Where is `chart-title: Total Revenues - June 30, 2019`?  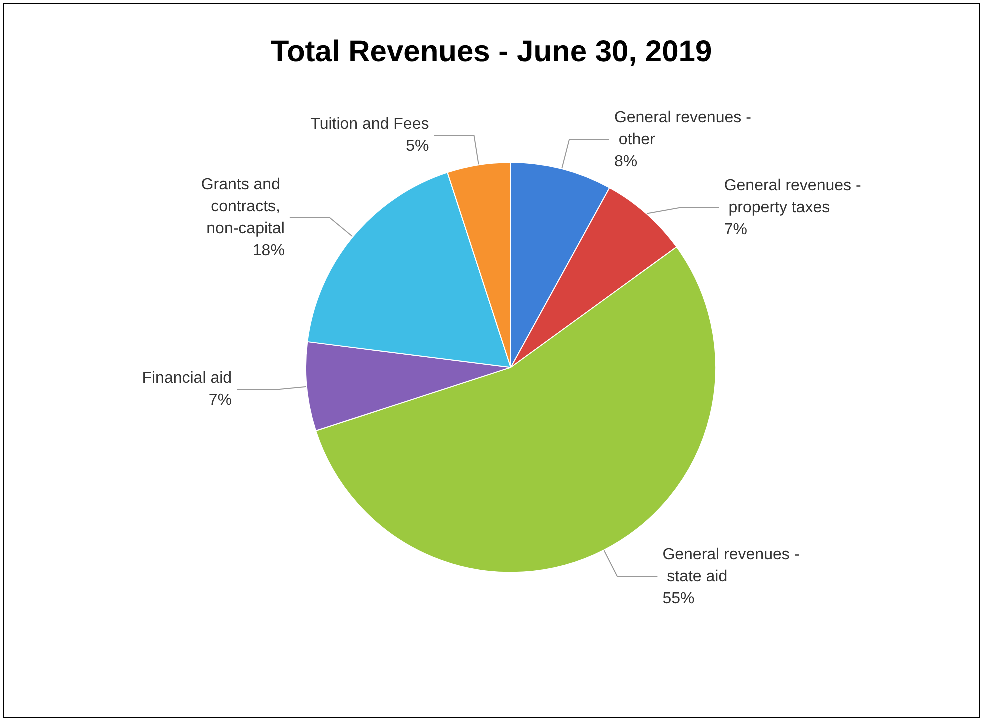
chart-title: Total Revenues - June 30, 2019 is located at coordinates (491, 52).